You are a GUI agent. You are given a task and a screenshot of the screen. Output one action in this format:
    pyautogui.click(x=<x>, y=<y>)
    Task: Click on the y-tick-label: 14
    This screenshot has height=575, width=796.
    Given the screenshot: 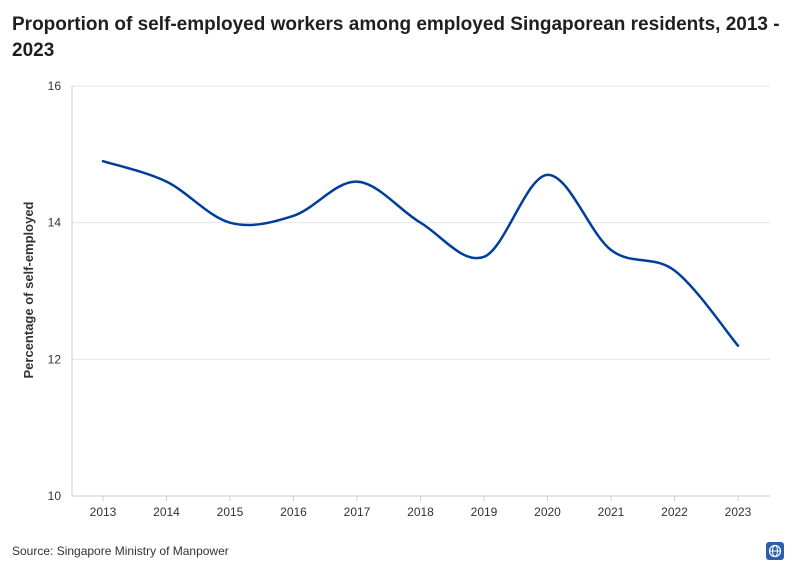 What is the action you would take?
    pyautogui.click(x=55, y=223)
    